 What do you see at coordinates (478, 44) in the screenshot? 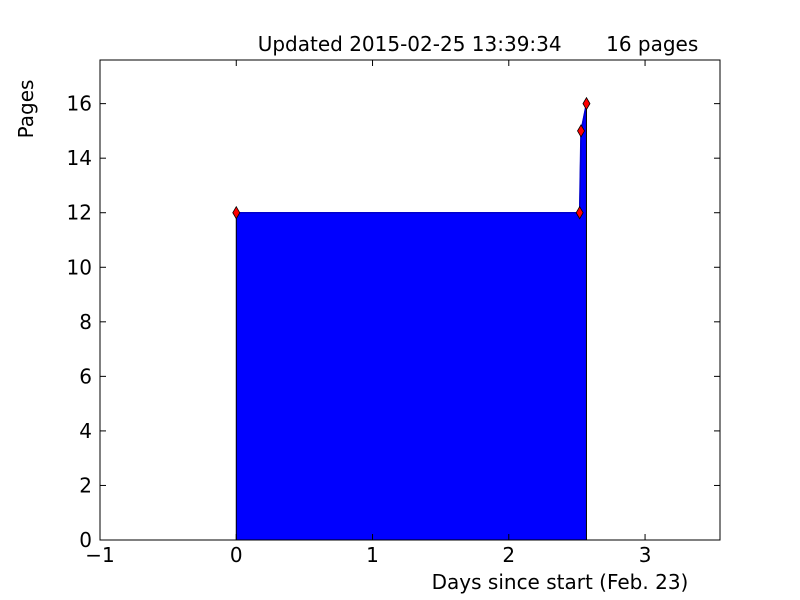
I see `chart-title: Updated 2015-02-25 13:39:34 16 pages` at bounding box center [478, 44].